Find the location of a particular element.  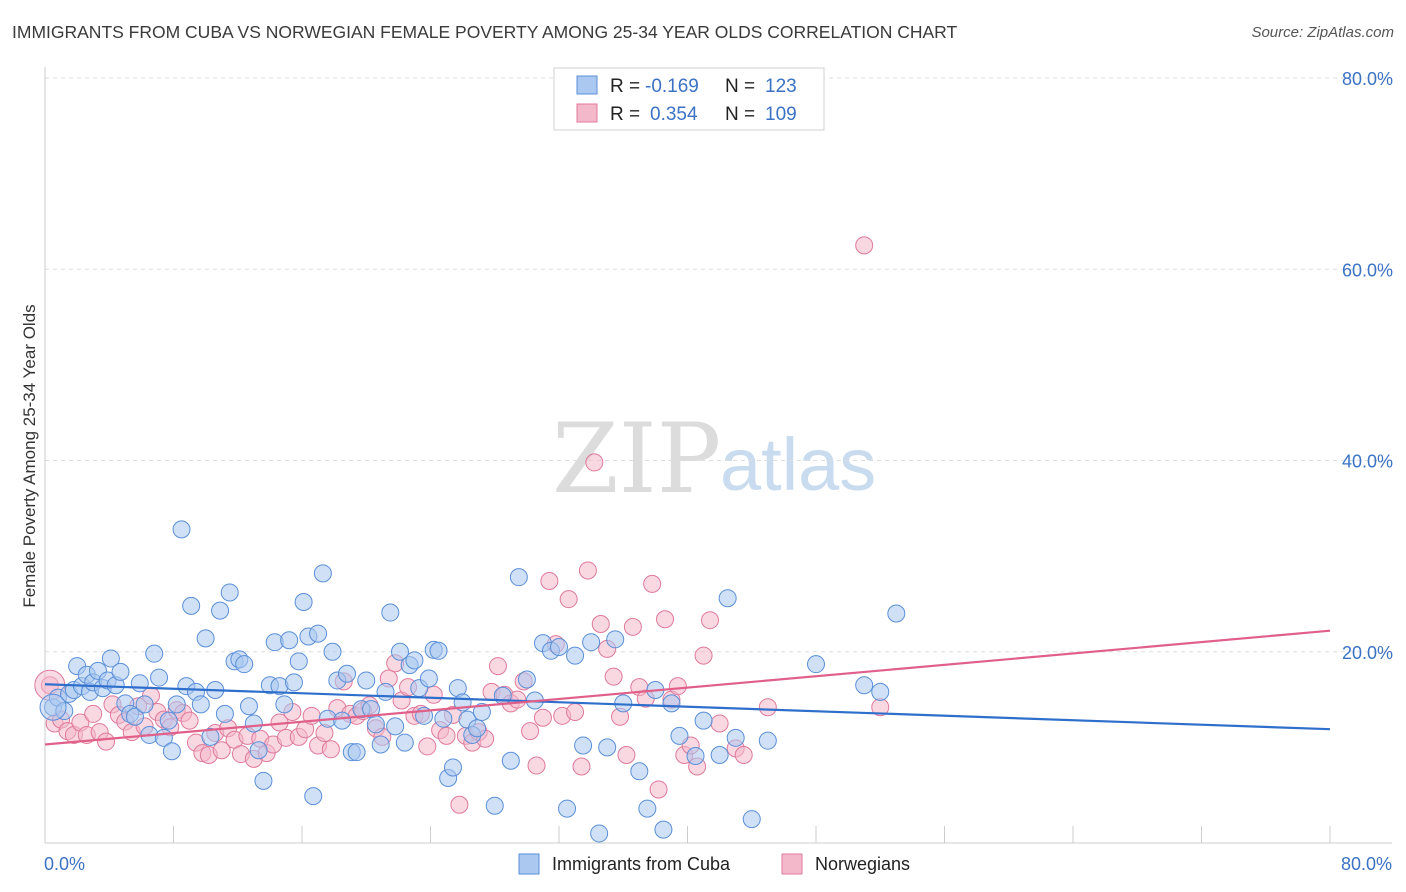

legend-n-value-norwegians: 109 is located at coordinates (781, 114).